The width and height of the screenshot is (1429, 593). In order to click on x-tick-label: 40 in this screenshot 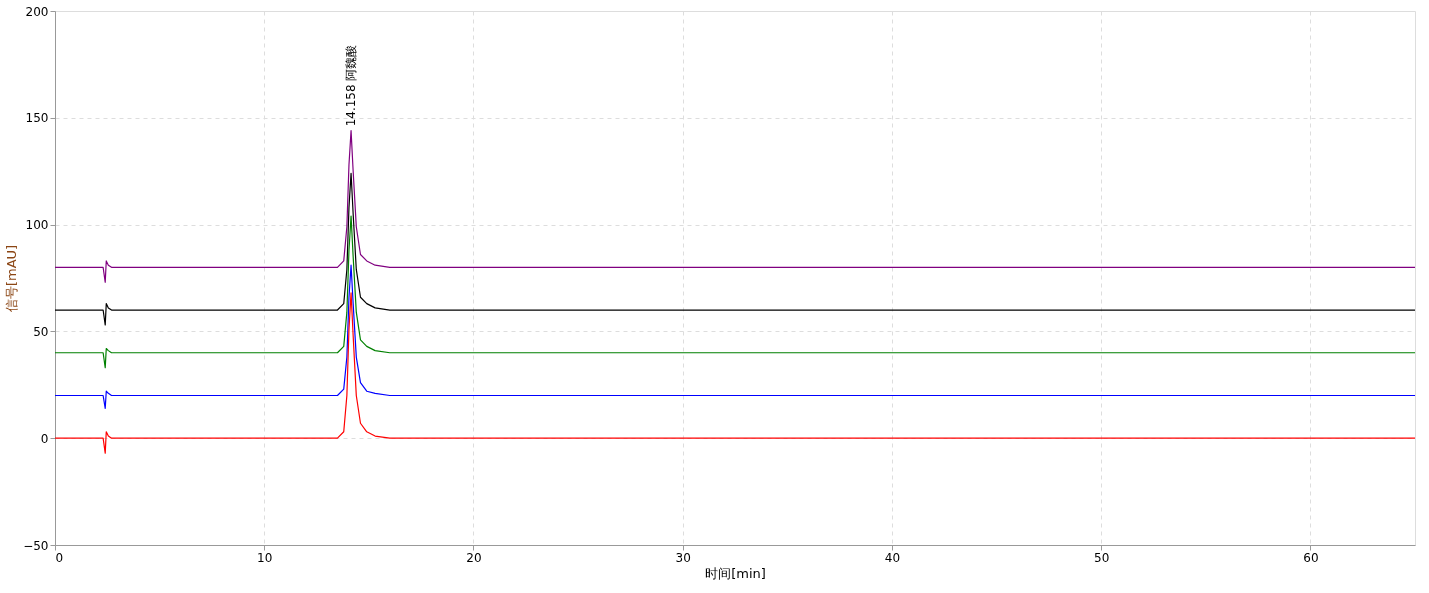, I will do `click(892, 557)`.